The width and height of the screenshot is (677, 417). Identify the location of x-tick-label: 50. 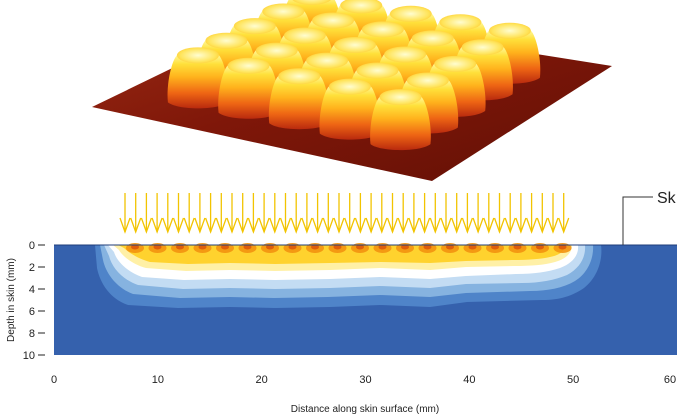
(573, 380).